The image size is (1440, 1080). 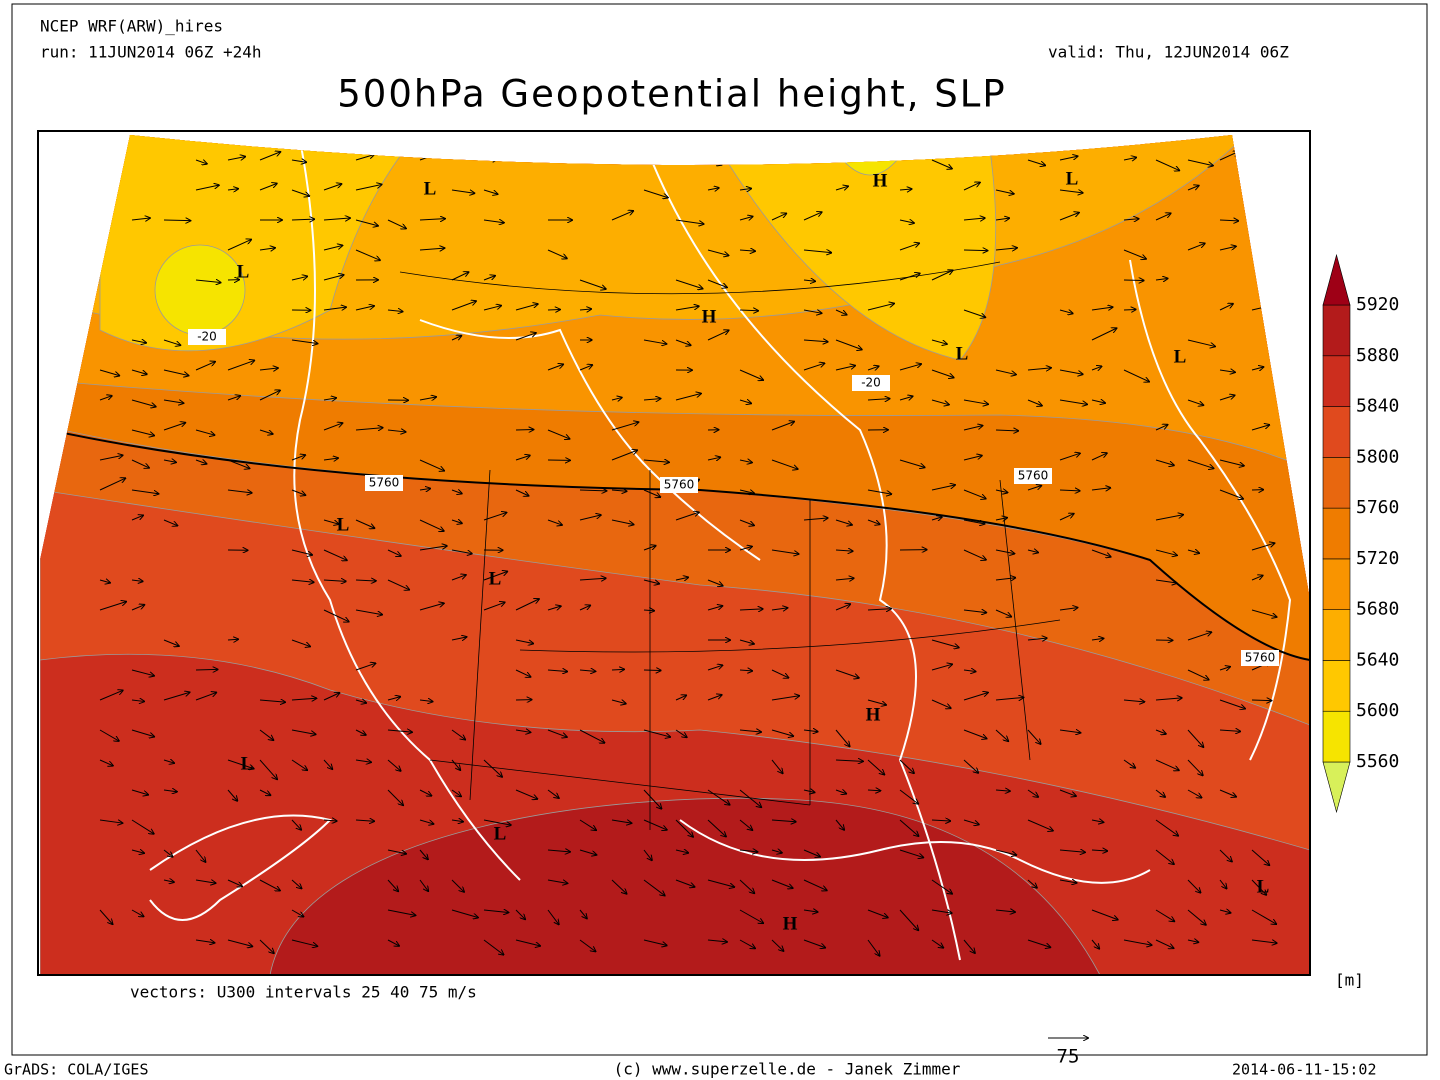 I want to click on colorbar: 5560 5600 5640 5680 5720 5760 5800 5840 5880 5920, so click(x=1360, y=533).